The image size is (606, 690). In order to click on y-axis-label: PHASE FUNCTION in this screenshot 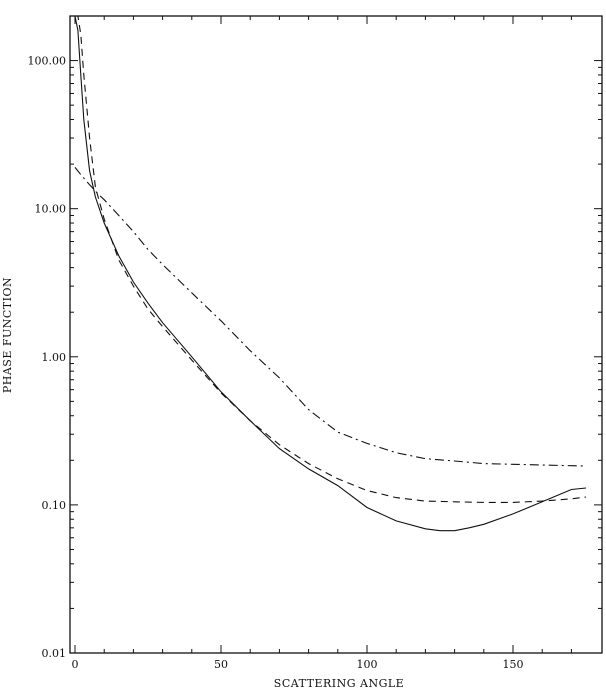, I will do `click(7, 335)`.